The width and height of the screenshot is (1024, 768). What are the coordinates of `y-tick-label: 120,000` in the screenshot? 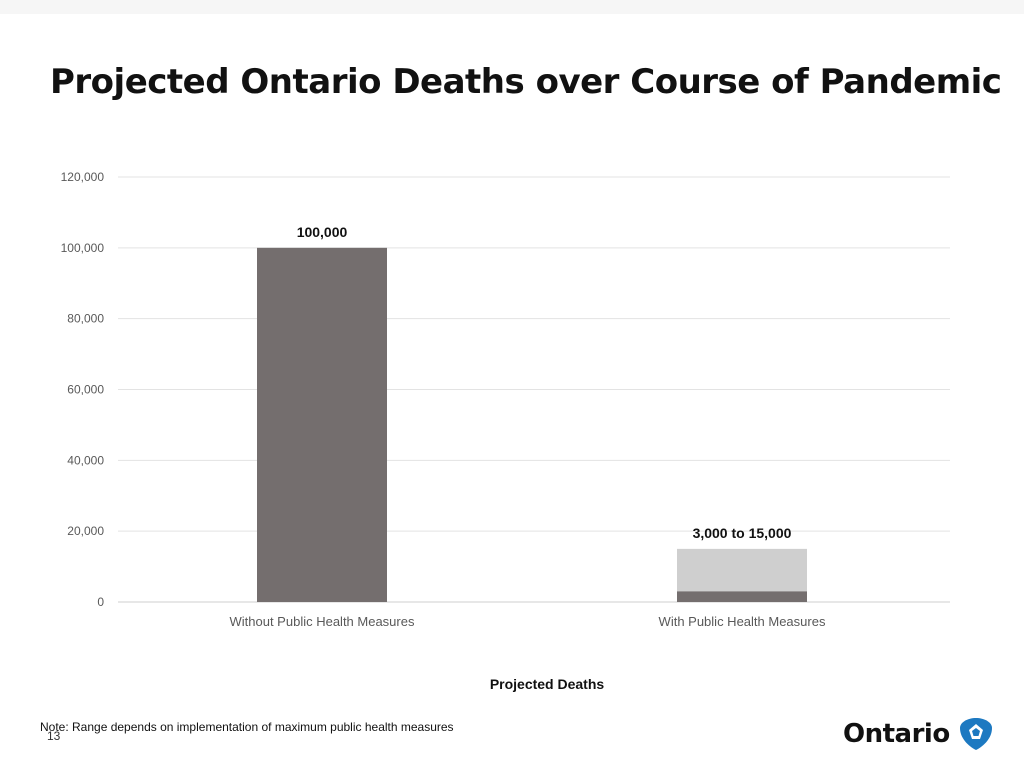 It's located at (83, 177).